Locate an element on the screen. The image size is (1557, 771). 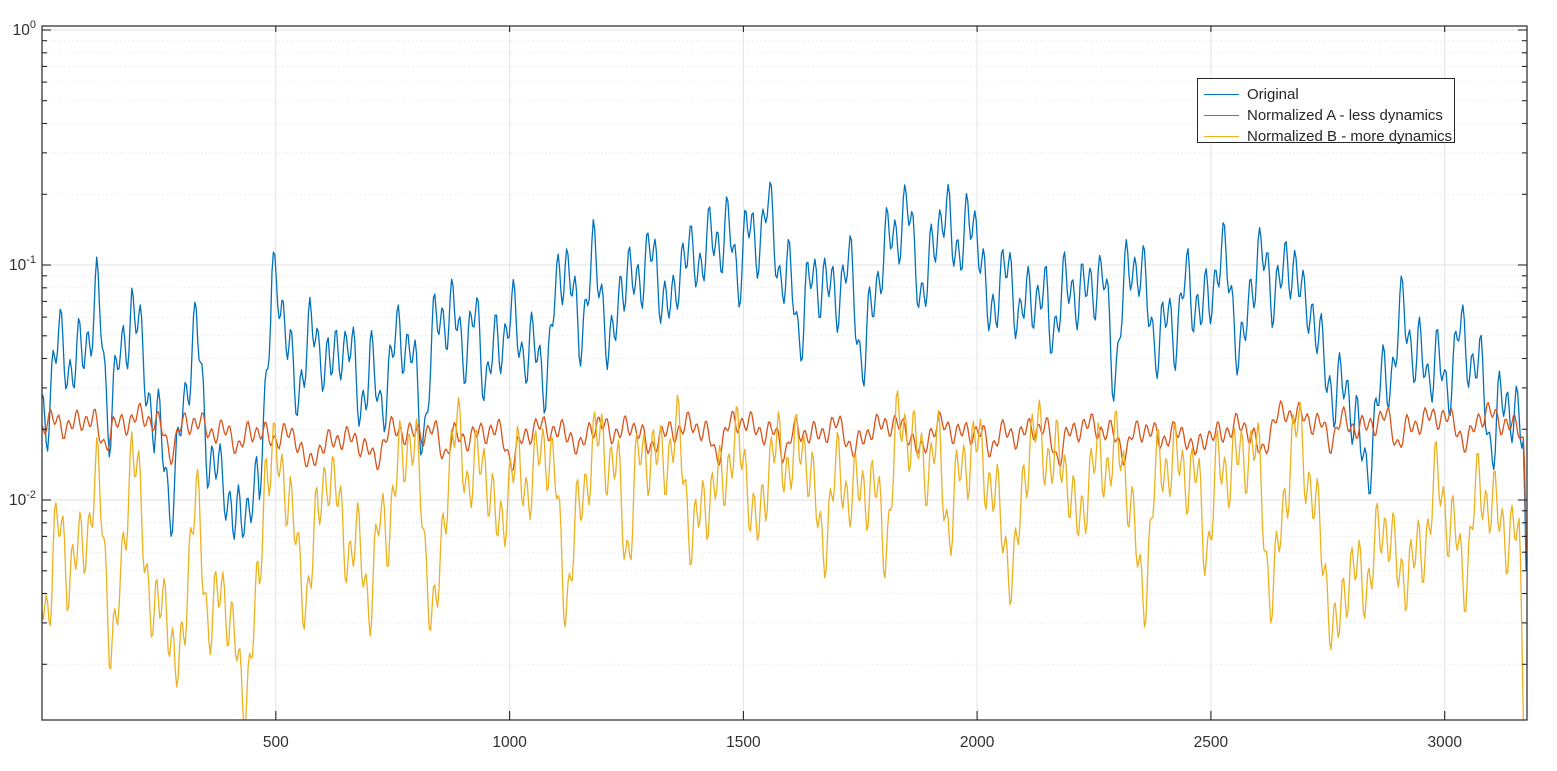
svg-text: 2500 is located at coordinates (1211, 742).